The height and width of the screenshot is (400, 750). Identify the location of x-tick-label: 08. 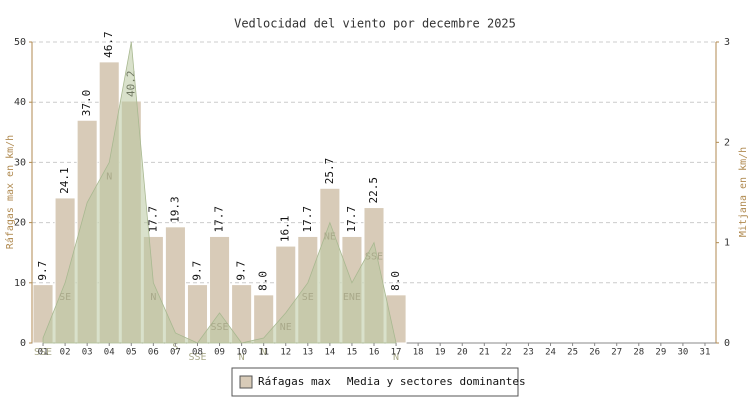
(197, 353).